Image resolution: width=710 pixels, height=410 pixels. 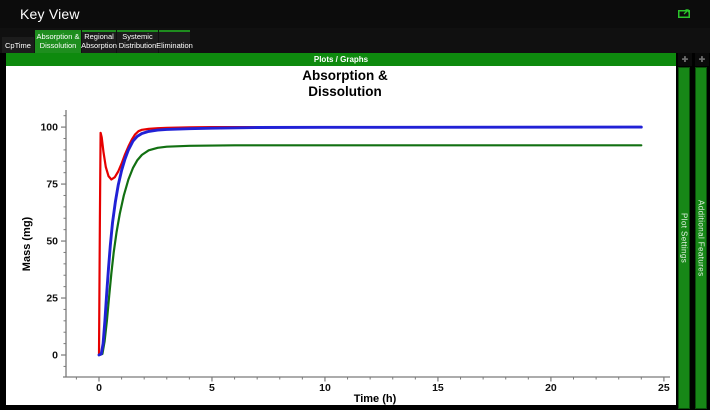 What do you see at coordinates (355, 14) in the screenshot?
I see `window-titlebar: Key View` at bounding box center [355, 14].